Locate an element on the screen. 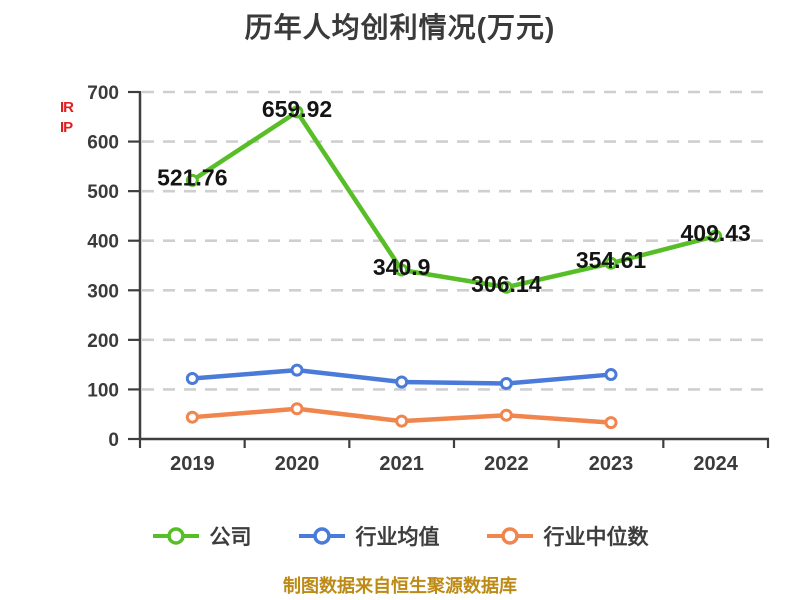 This screenshot has height=600, width=800. legend: 公司 行业均值 行业中位数 is located at coordinates (400, 536).